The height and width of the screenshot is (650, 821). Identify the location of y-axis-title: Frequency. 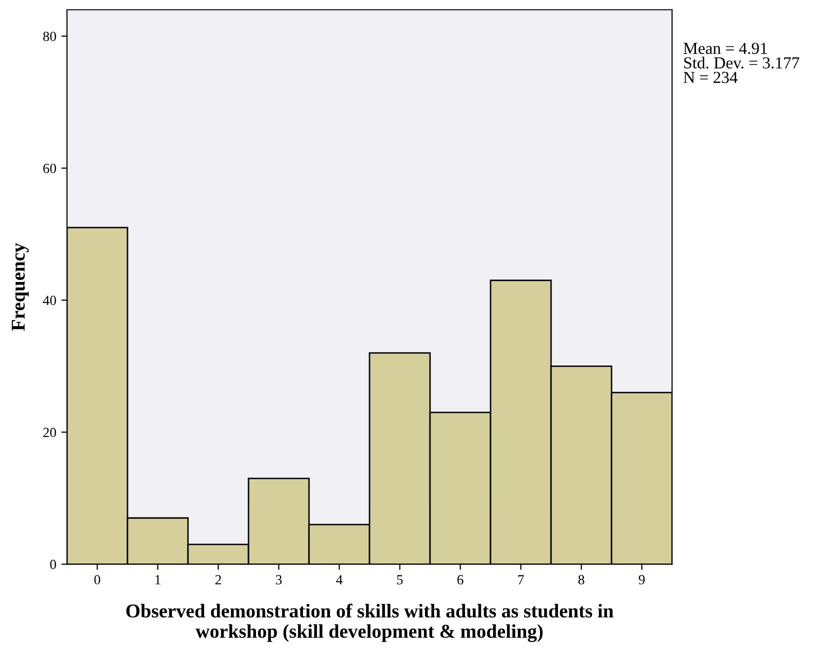
(20, 287).